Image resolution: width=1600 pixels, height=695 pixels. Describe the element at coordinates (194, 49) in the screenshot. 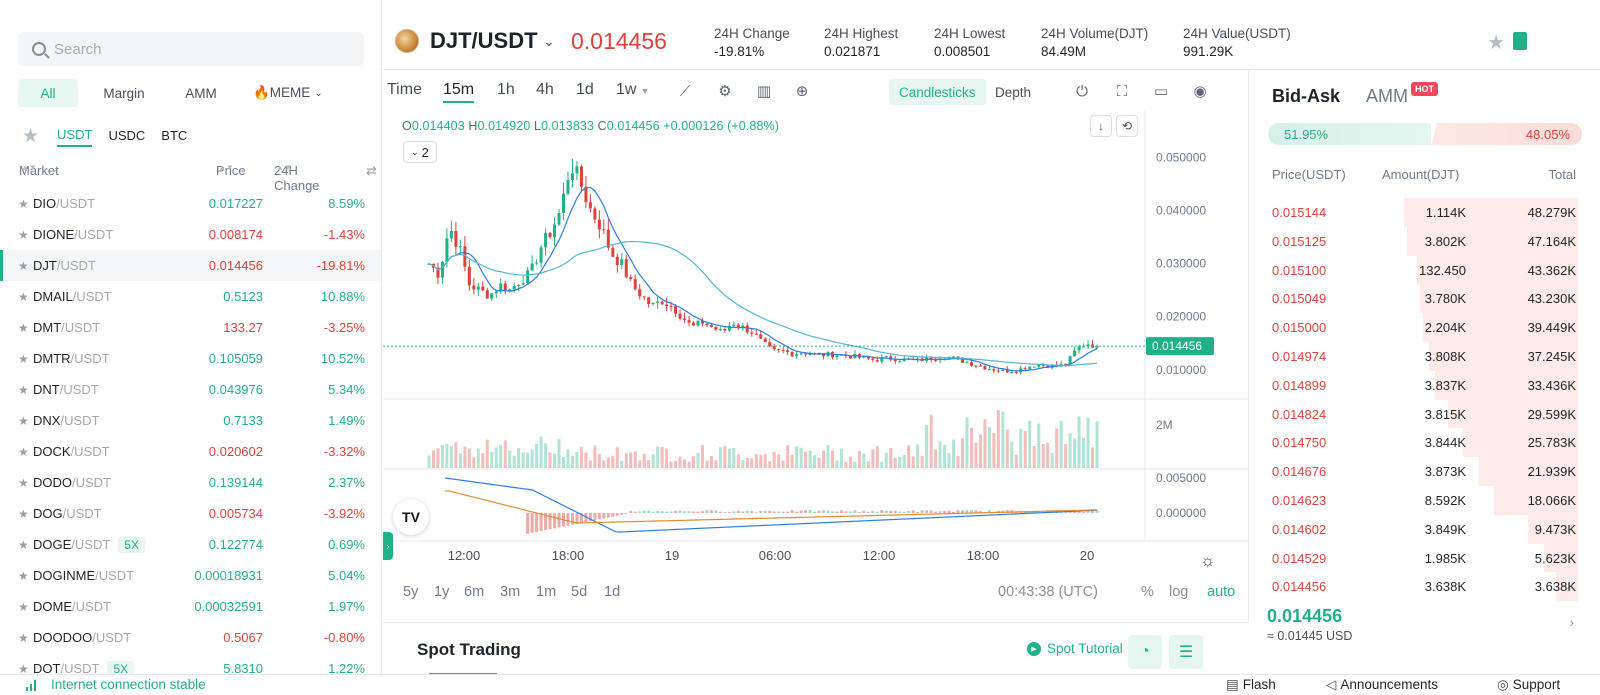

I see `search-input` at that location.